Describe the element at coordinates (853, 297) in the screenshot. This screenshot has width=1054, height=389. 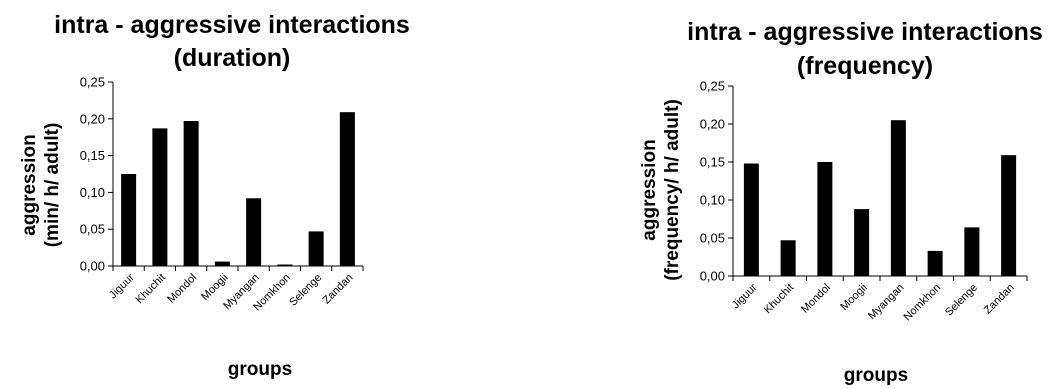
I see `x-tick-label: Moogii` at that location.